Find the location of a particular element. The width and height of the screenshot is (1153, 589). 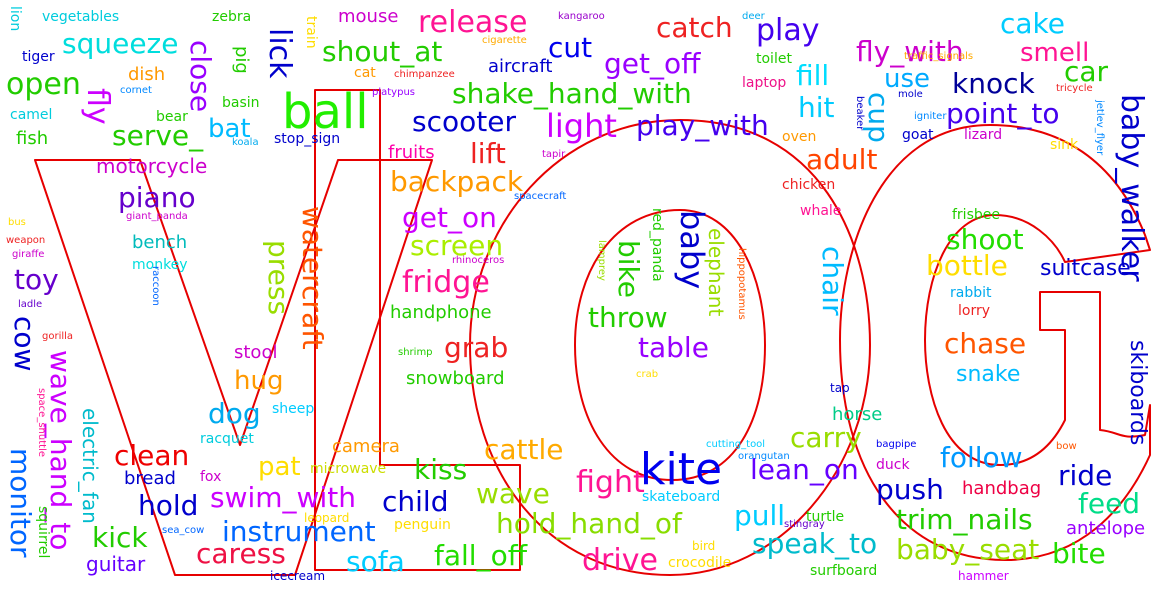

word-giraffe: giraffe is located at coordinates (28, 254).